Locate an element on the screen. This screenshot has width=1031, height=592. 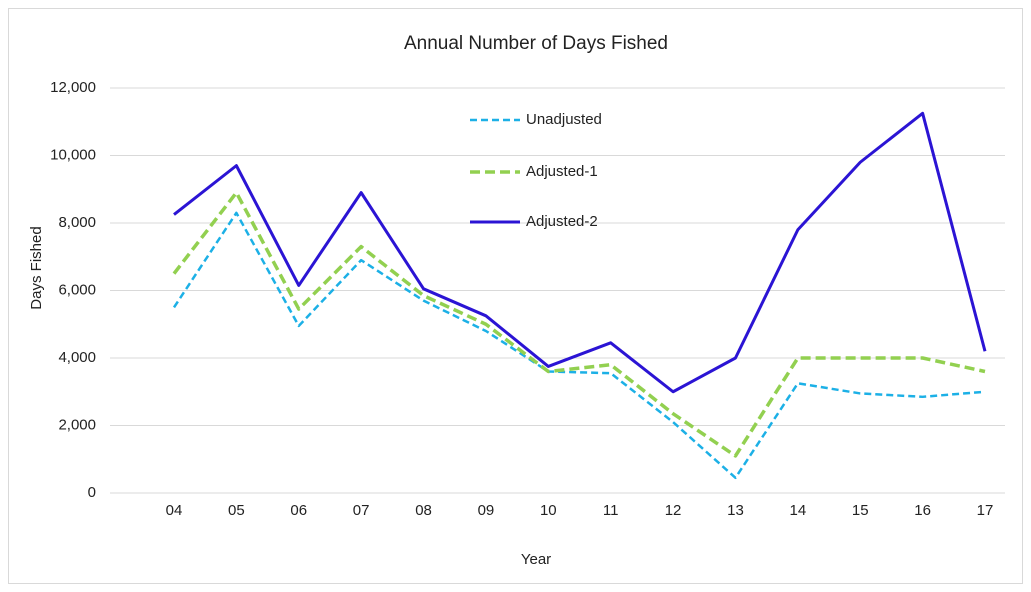
y-tick-label: 12,000 is located at coordinates (73, 87).